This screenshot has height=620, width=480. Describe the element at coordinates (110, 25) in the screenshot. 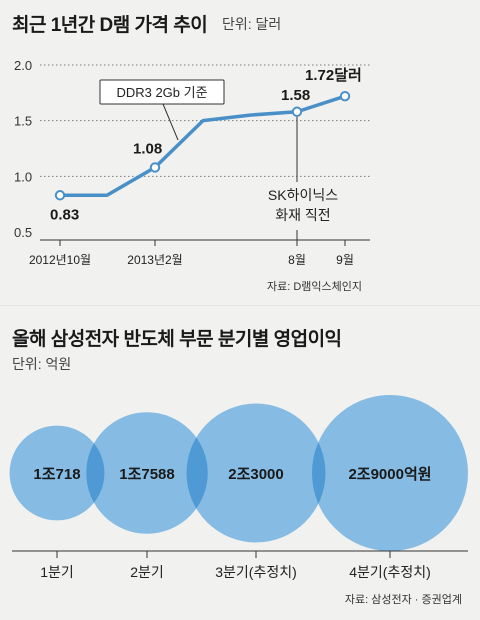

I see `chart1-title: 최근 1년간 D램 가격 추이` at that location.